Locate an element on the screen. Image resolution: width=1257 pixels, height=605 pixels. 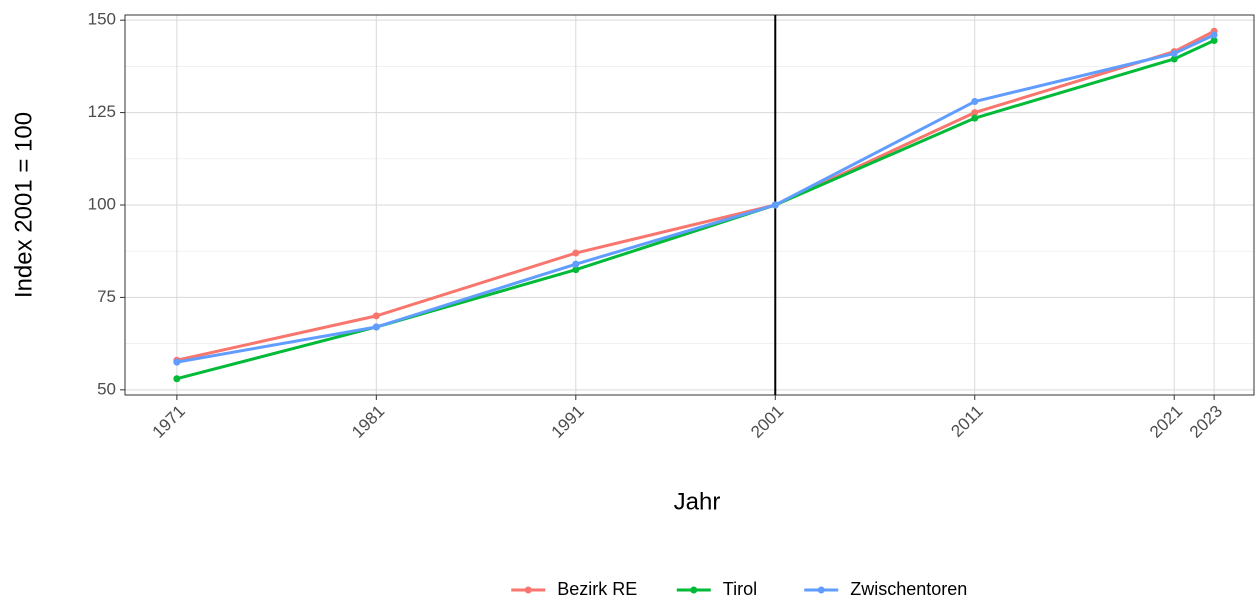
x-tick-label: 2001 is located at coordinates (767, 422).